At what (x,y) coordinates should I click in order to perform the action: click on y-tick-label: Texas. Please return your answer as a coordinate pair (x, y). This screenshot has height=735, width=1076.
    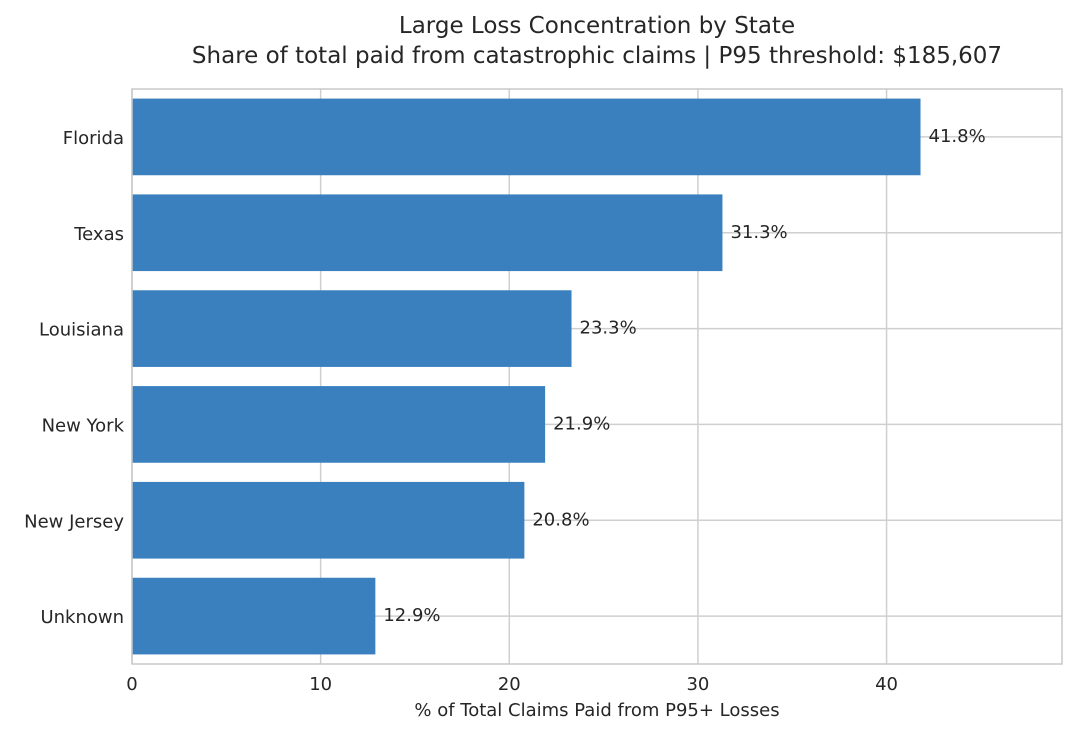
    Looking at the image, I should click on (98, 234).